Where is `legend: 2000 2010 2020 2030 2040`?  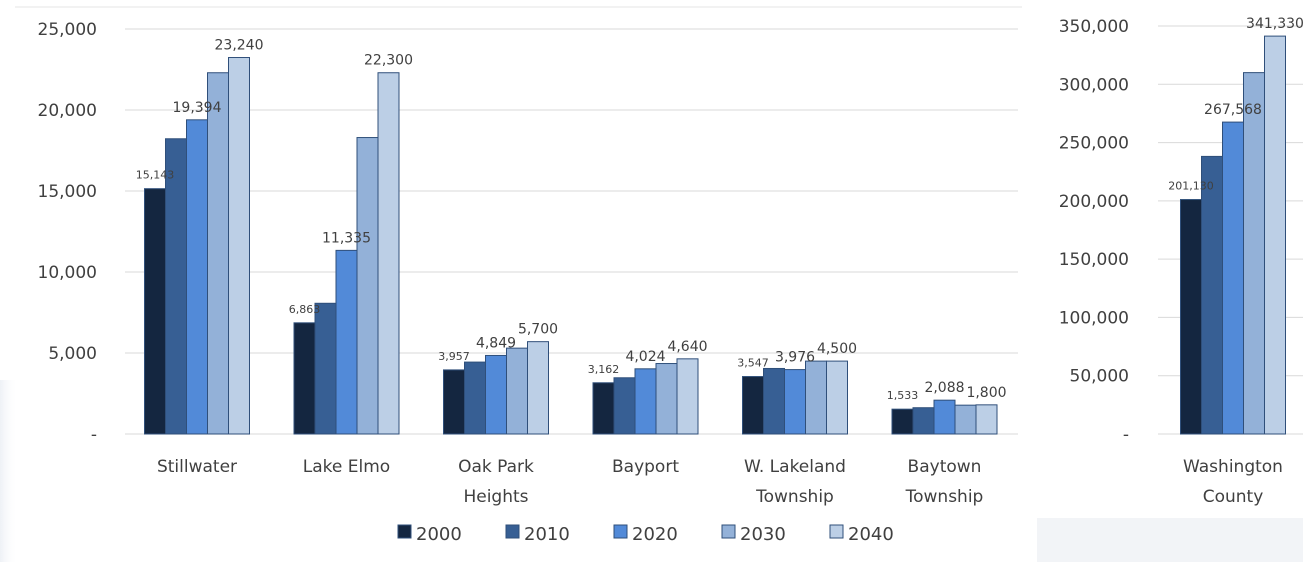 legend: 2000 2010 2020 2030 2040 is located at coordinates (645, 534).